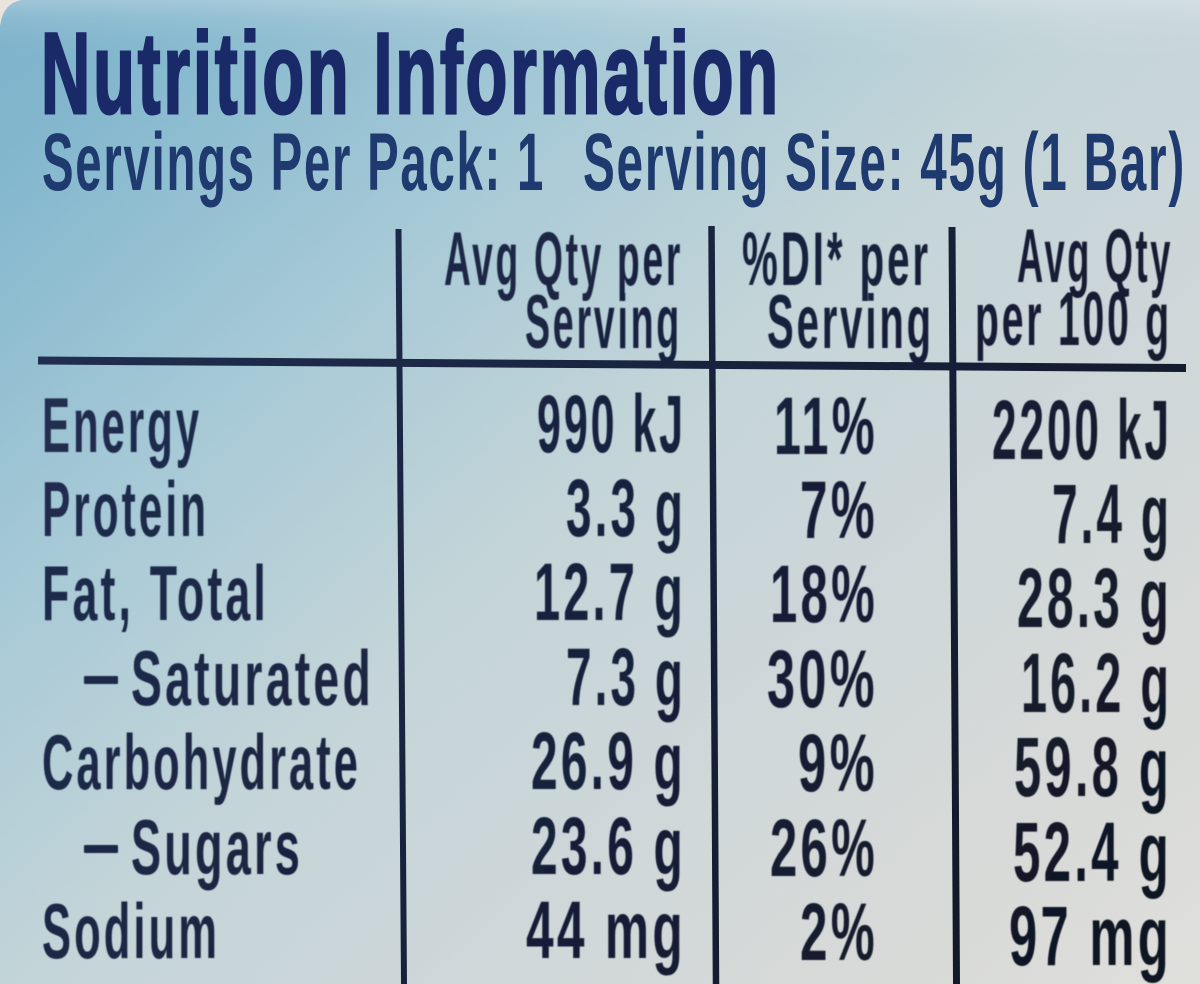 Image resolution: width=1200 pixels, height=984 pixels. Describe the element at coordinates (1094, 598) in the screenshot. I see `svg-text: 28.3 g` at that location.